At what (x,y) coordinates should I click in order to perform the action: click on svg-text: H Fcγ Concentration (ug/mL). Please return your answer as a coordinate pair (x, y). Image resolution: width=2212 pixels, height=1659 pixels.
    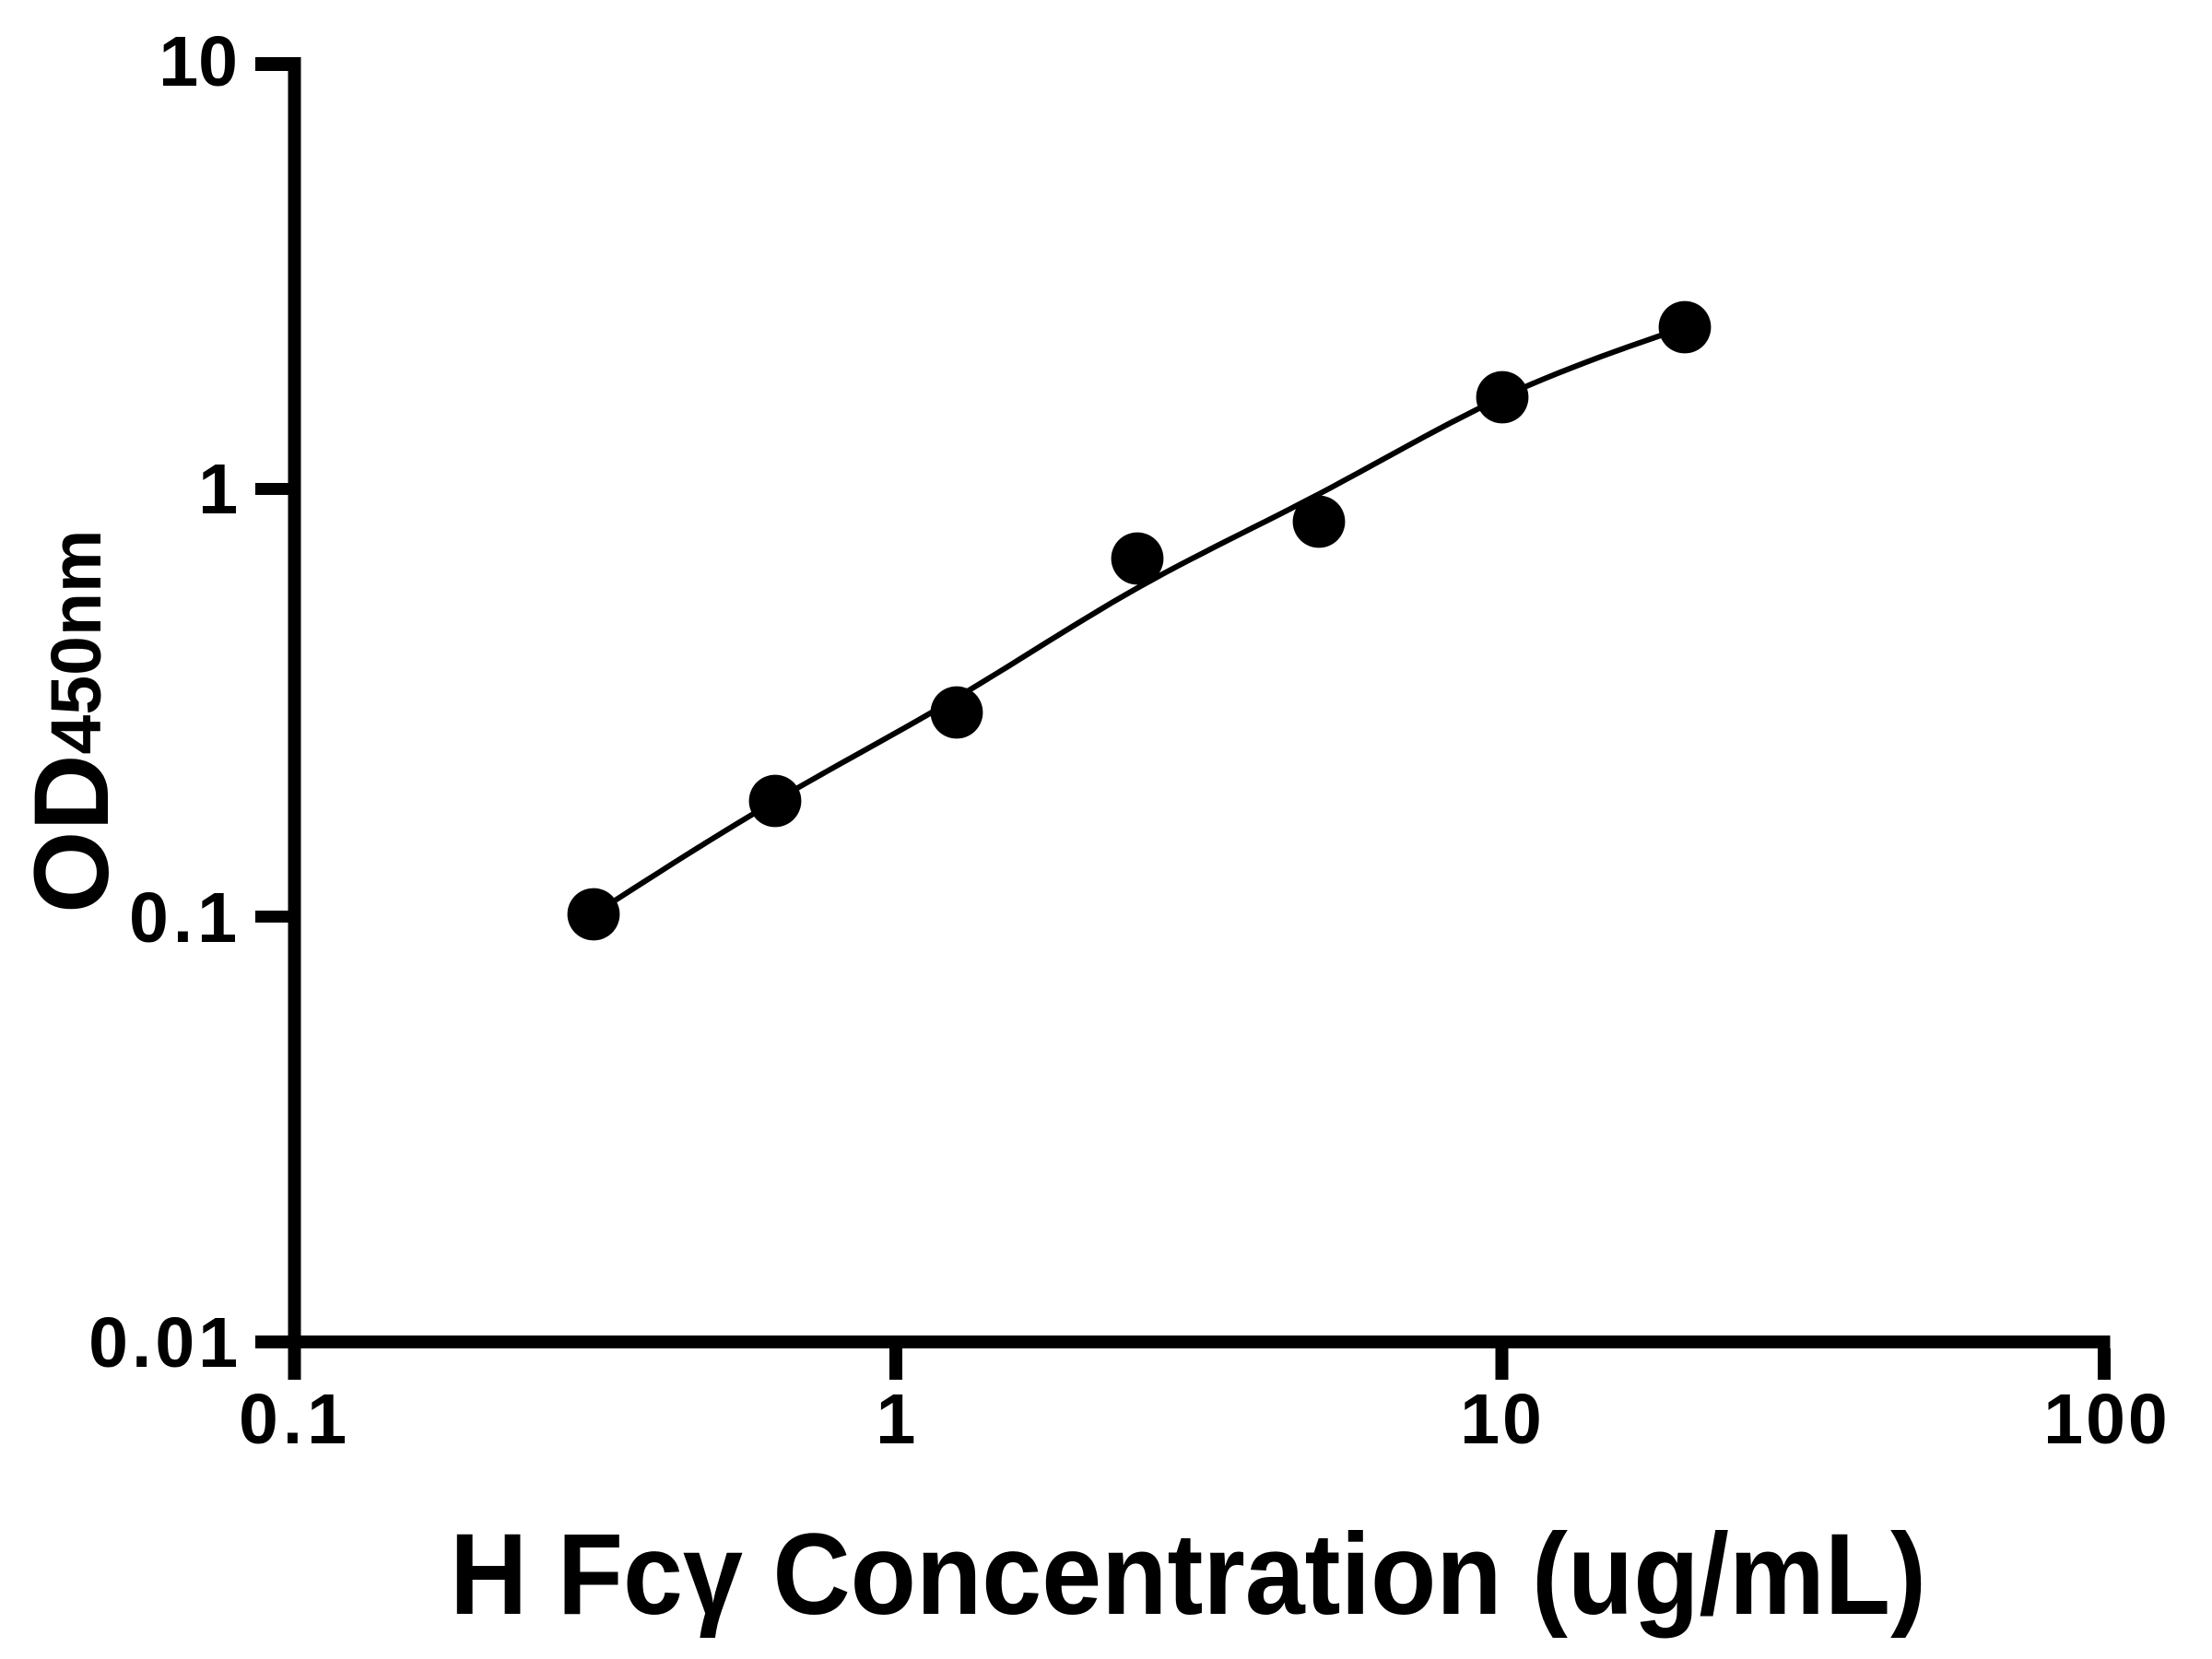
    Looking at the image, I should click on (1188, 1575).